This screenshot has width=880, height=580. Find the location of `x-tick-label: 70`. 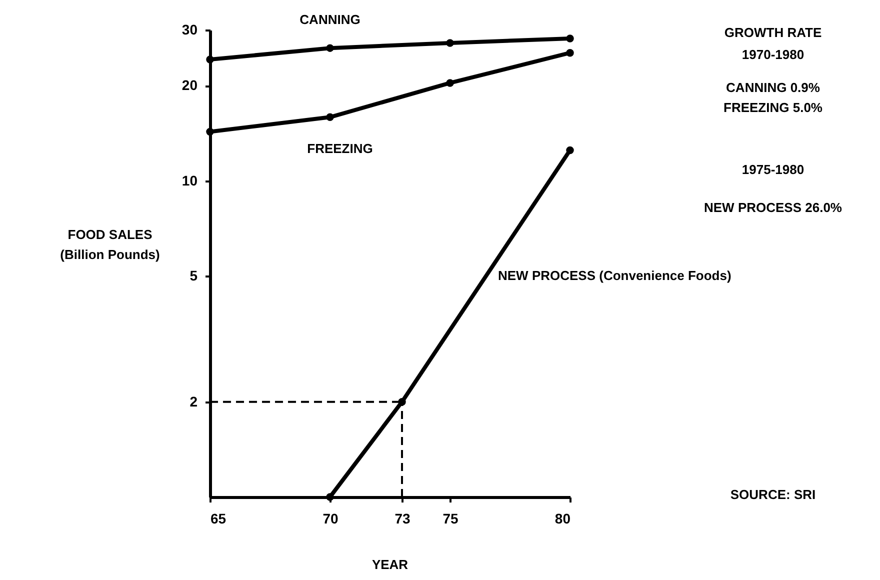

x-tick-label: 70 is located at coordinates (330, 518).